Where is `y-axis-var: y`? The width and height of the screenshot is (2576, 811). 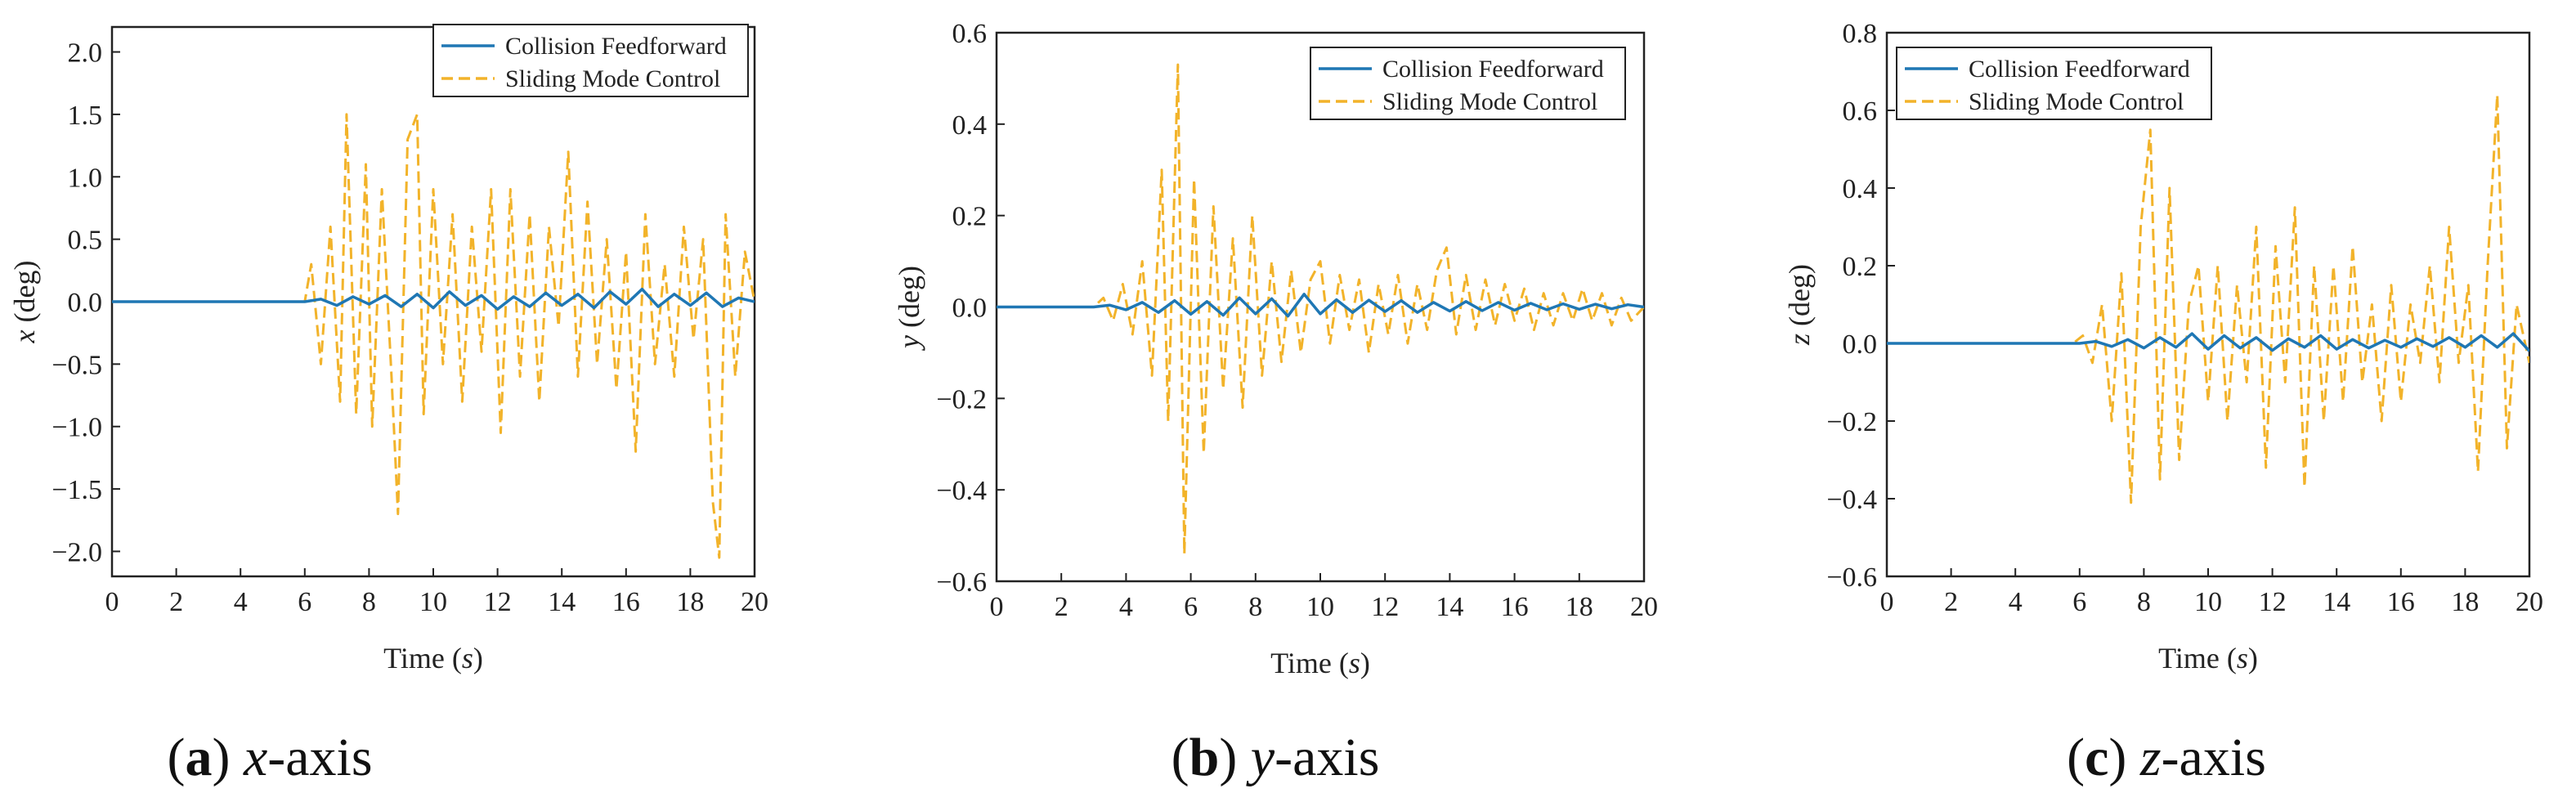
y-axis-var: y is located at coordinates (909, 343).